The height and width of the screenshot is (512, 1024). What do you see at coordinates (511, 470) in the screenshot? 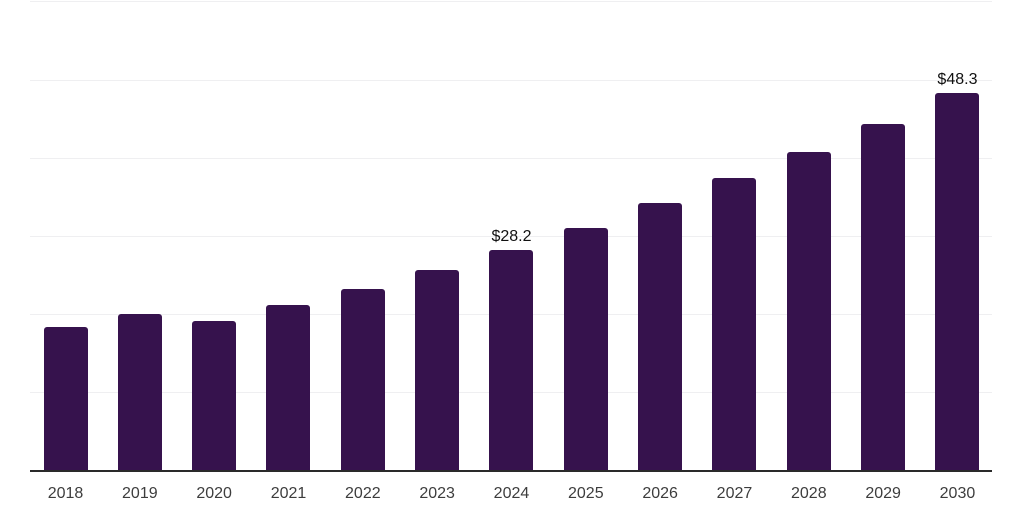
I see `x-axis-line` at bounding box center [511, 470].